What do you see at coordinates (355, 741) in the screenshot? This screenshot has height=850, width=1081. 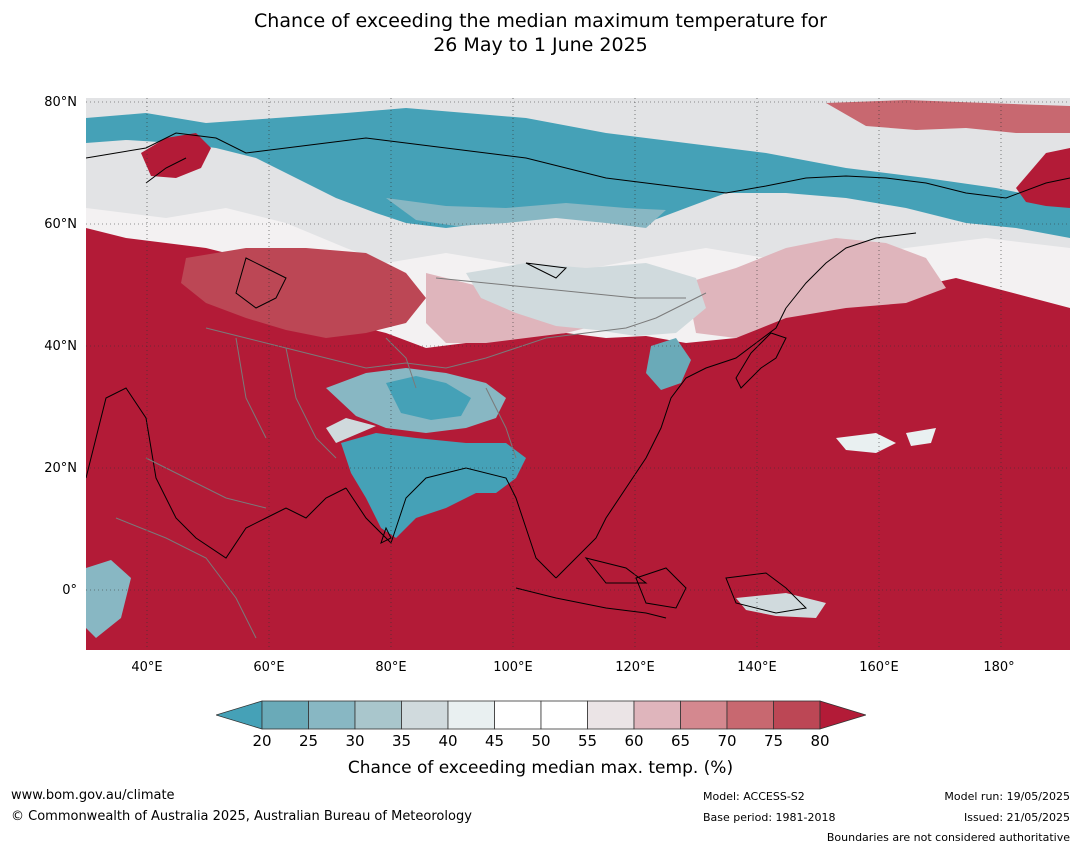 I see `colorbar-tick: 30` at bounding box center [355, 741].